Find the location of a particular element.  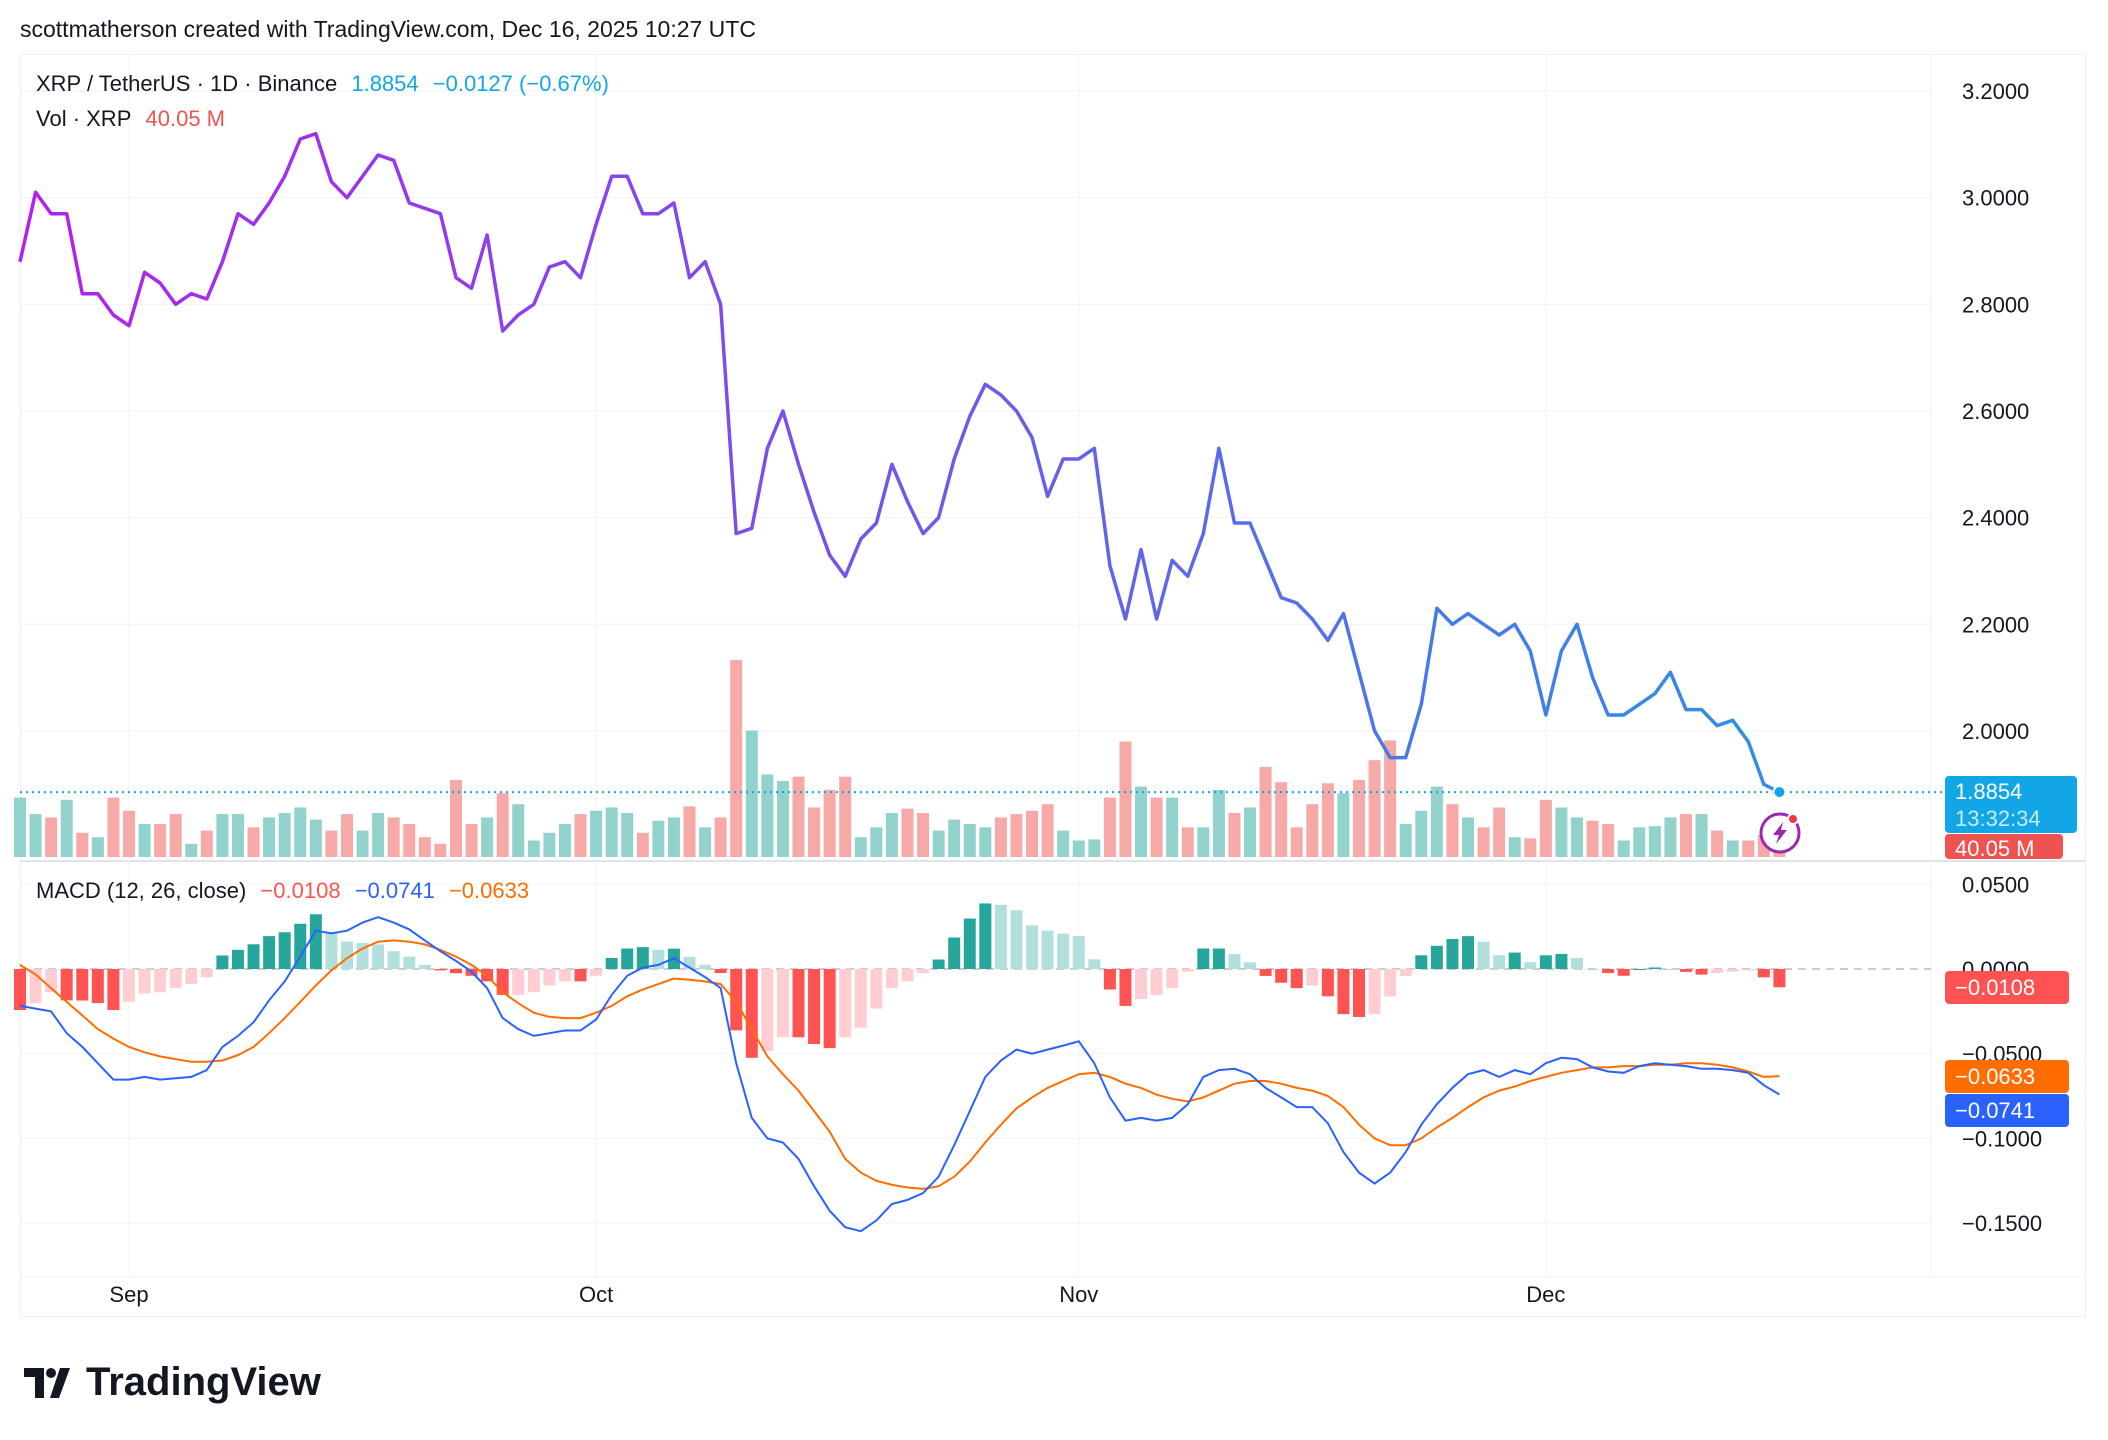

last-price: 1.8854 is located at coordinates (385, 83).